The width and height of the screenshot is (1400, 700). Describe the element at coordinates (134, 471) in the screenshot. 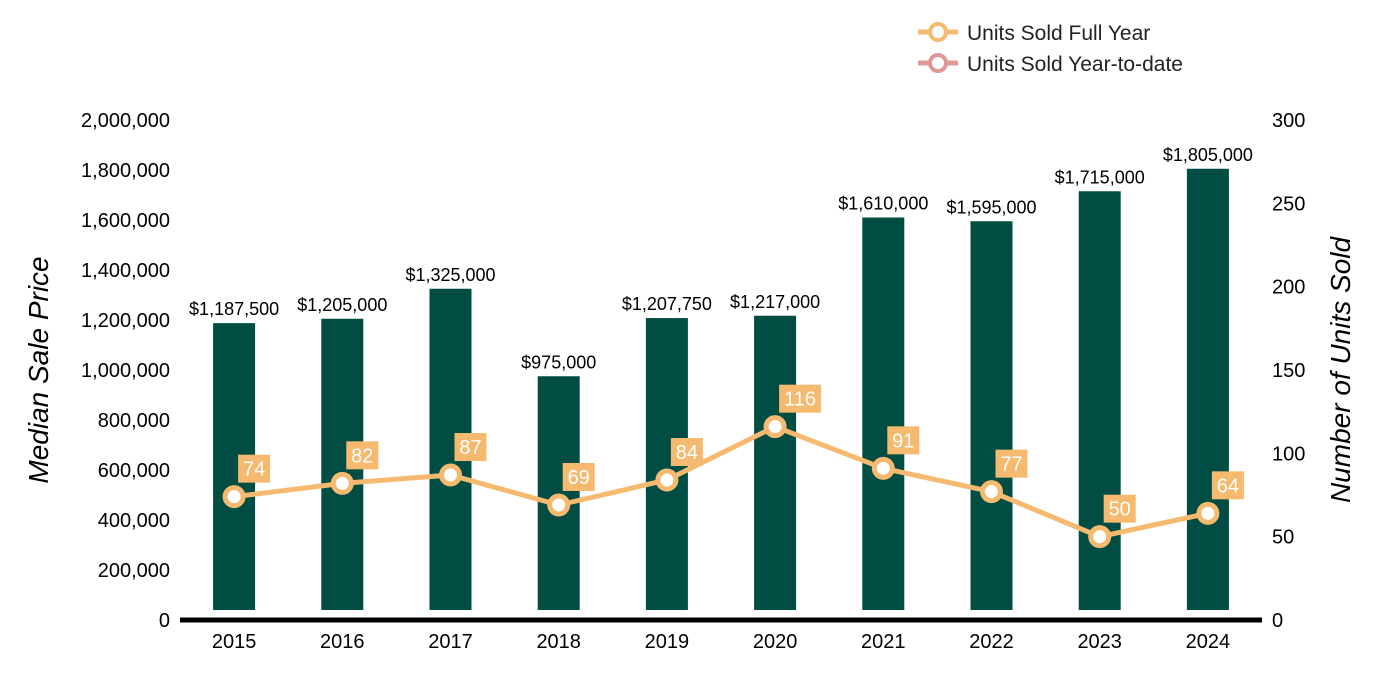

I see `y-tick-label: 600,000` at that location.